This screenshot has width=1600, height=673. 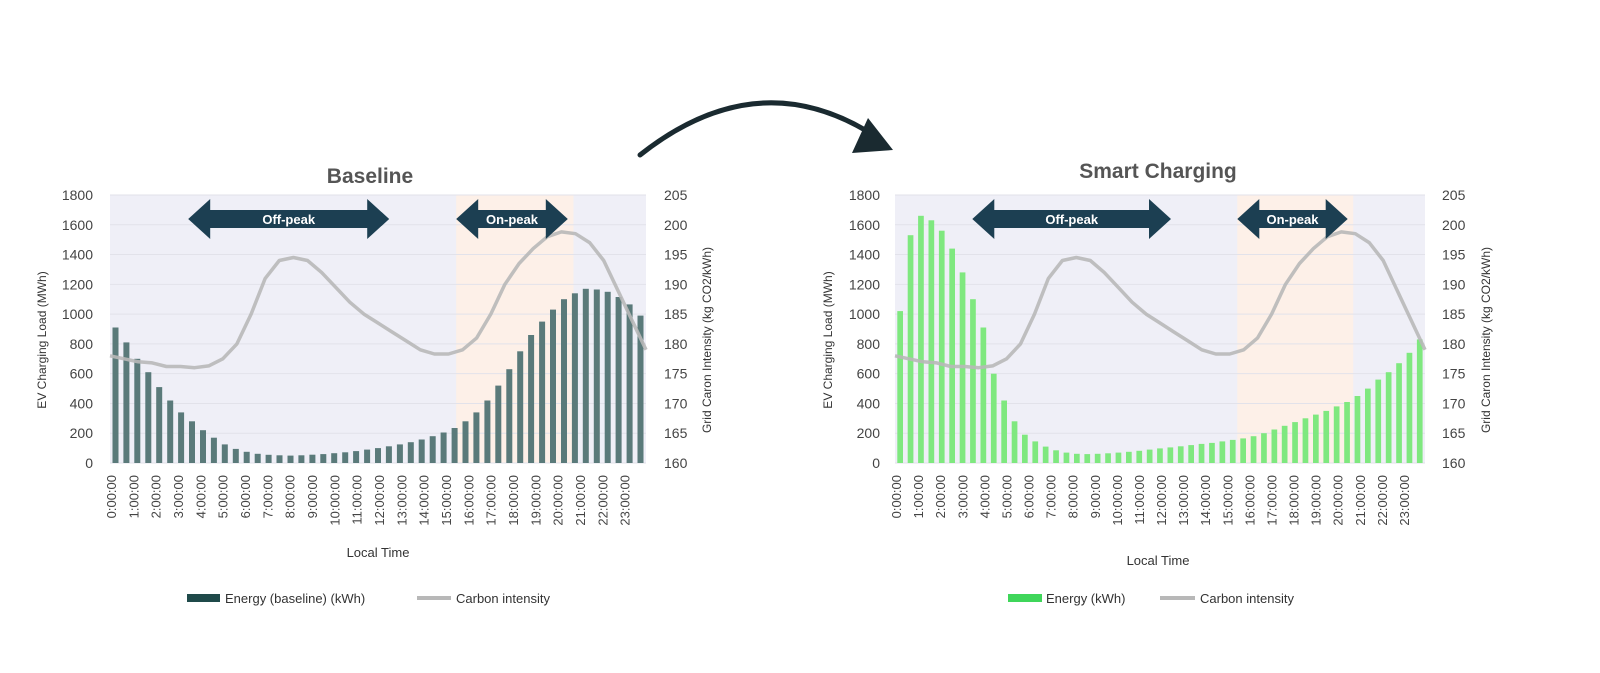 I want to click on x-tick-label: 23:00:00, so click(x=1404, y=500).